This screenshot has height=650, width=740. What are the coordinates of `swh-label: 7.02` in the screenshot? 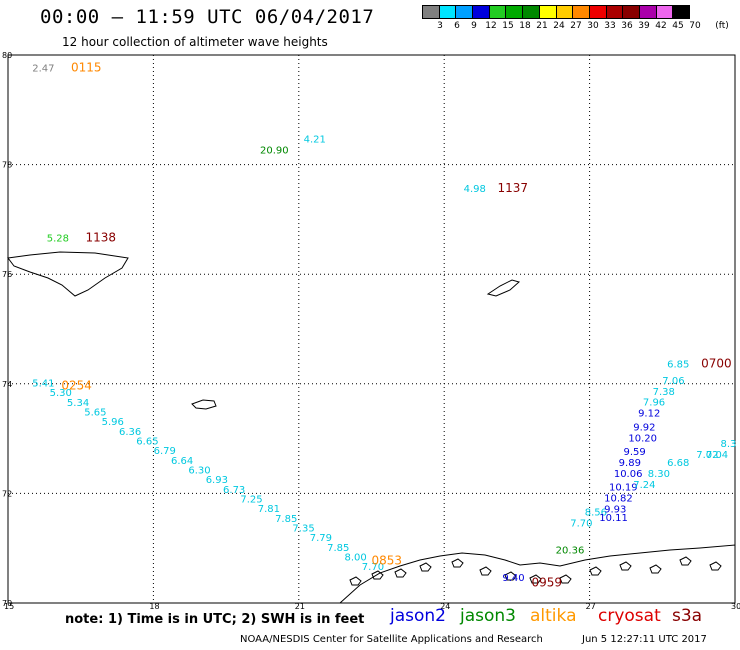 It's located at (707, 455).